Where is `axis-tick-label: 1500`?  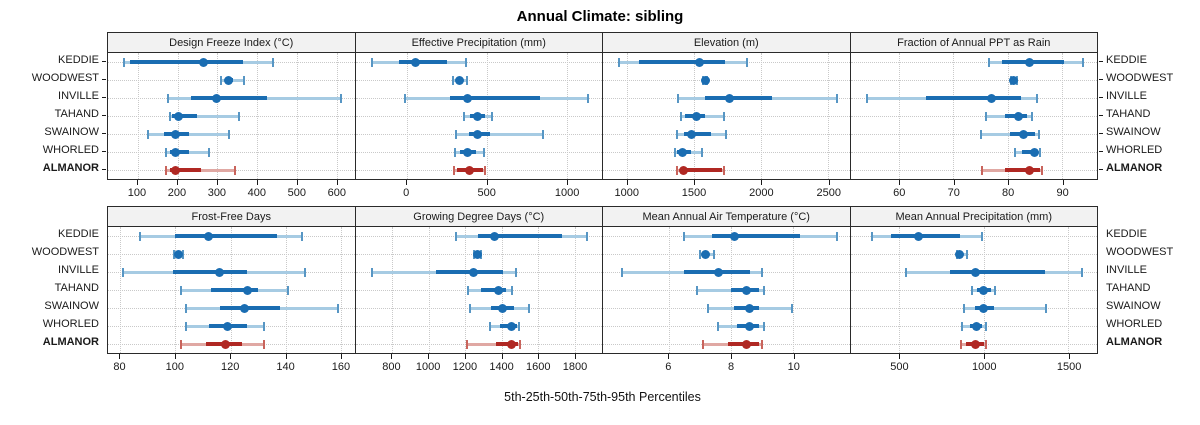
axis-tick-label: 1500 is located at coordinates (694, 193).